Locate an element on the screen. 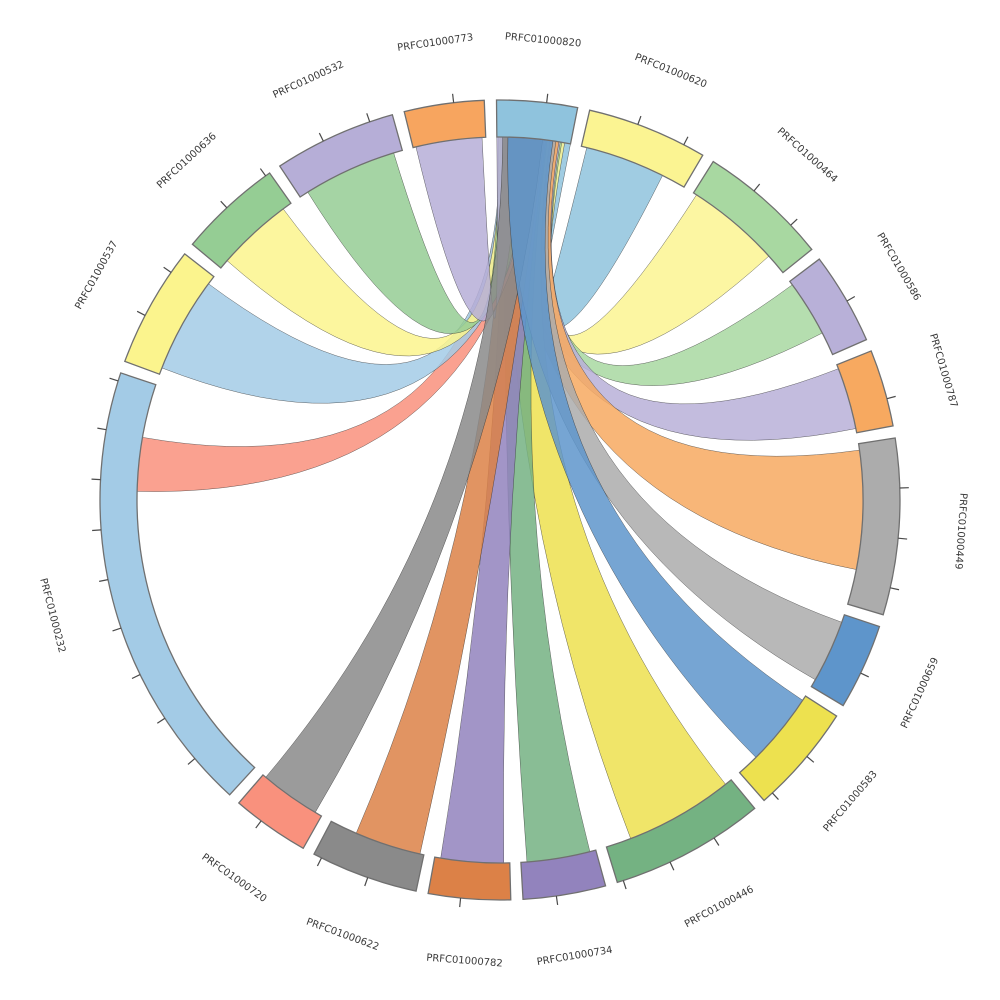 The image size is (1000, 1000). sector-label-PRFC01000659: PRFC01000659 is located at coordinates (920, 693).